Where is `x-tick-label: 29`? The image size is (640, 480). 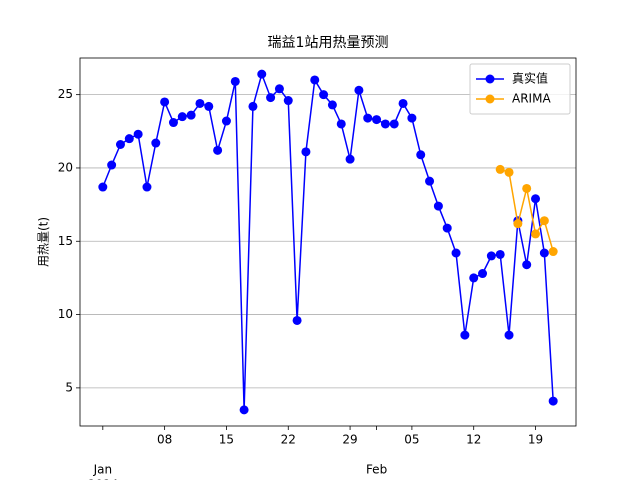 x-tick-label: 29 is located at coordinates (349, 440).